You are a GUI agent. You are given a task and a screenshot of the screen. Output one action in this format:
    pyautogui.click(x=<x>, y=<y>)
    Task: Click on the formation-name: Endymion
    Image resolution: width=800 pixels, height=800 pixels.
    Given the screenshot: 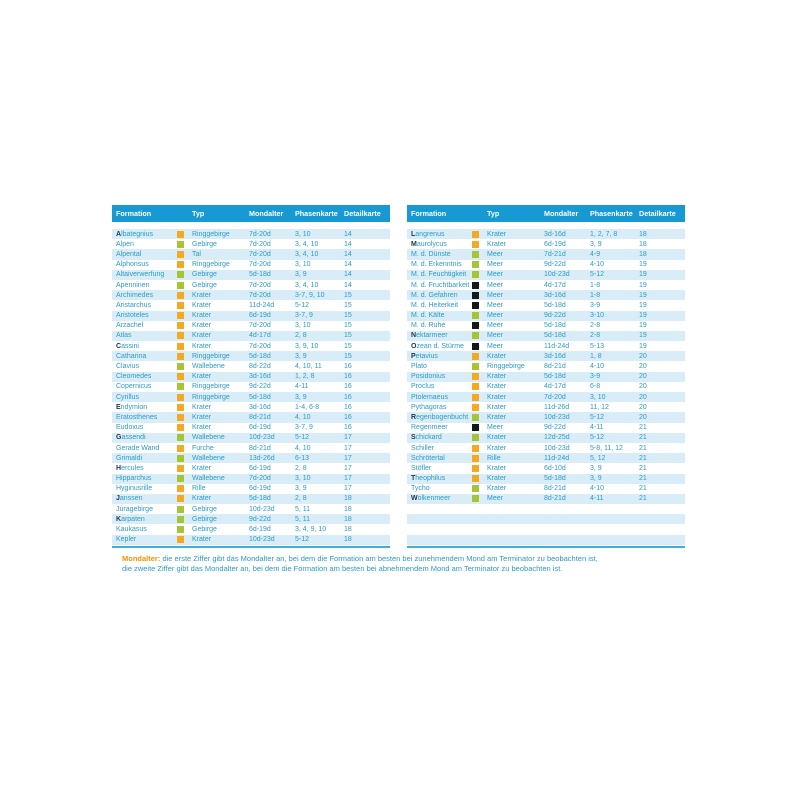 What is the action you would take?
    pyautogui.click(x=132, y=407)
    